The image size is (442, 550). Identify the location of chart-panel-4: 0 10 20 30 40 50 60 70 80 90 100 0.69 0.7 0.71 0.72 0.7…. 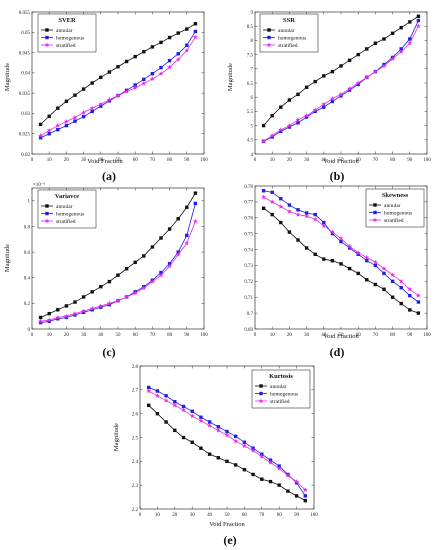
(337, 272).